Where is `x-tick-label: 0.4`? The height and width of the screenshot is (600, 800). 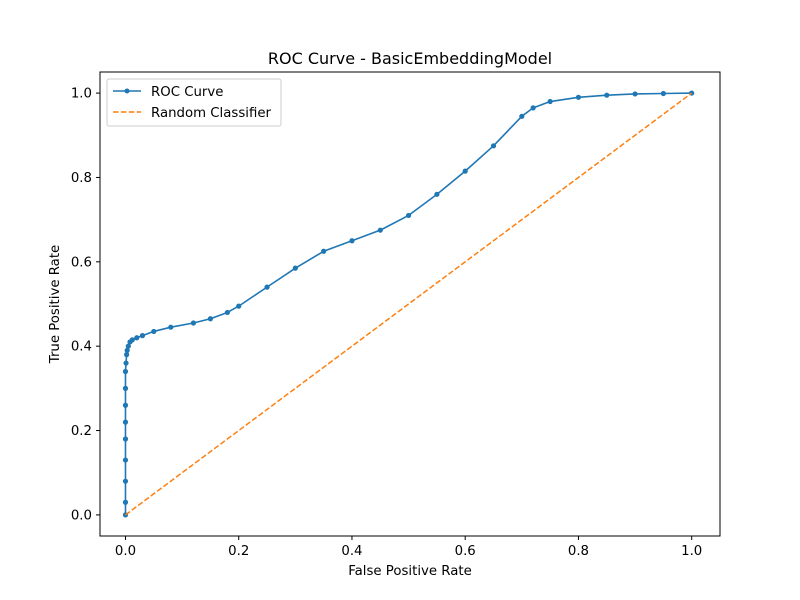
x-tick-label: 0.4 is located at coordinates (351, 551).